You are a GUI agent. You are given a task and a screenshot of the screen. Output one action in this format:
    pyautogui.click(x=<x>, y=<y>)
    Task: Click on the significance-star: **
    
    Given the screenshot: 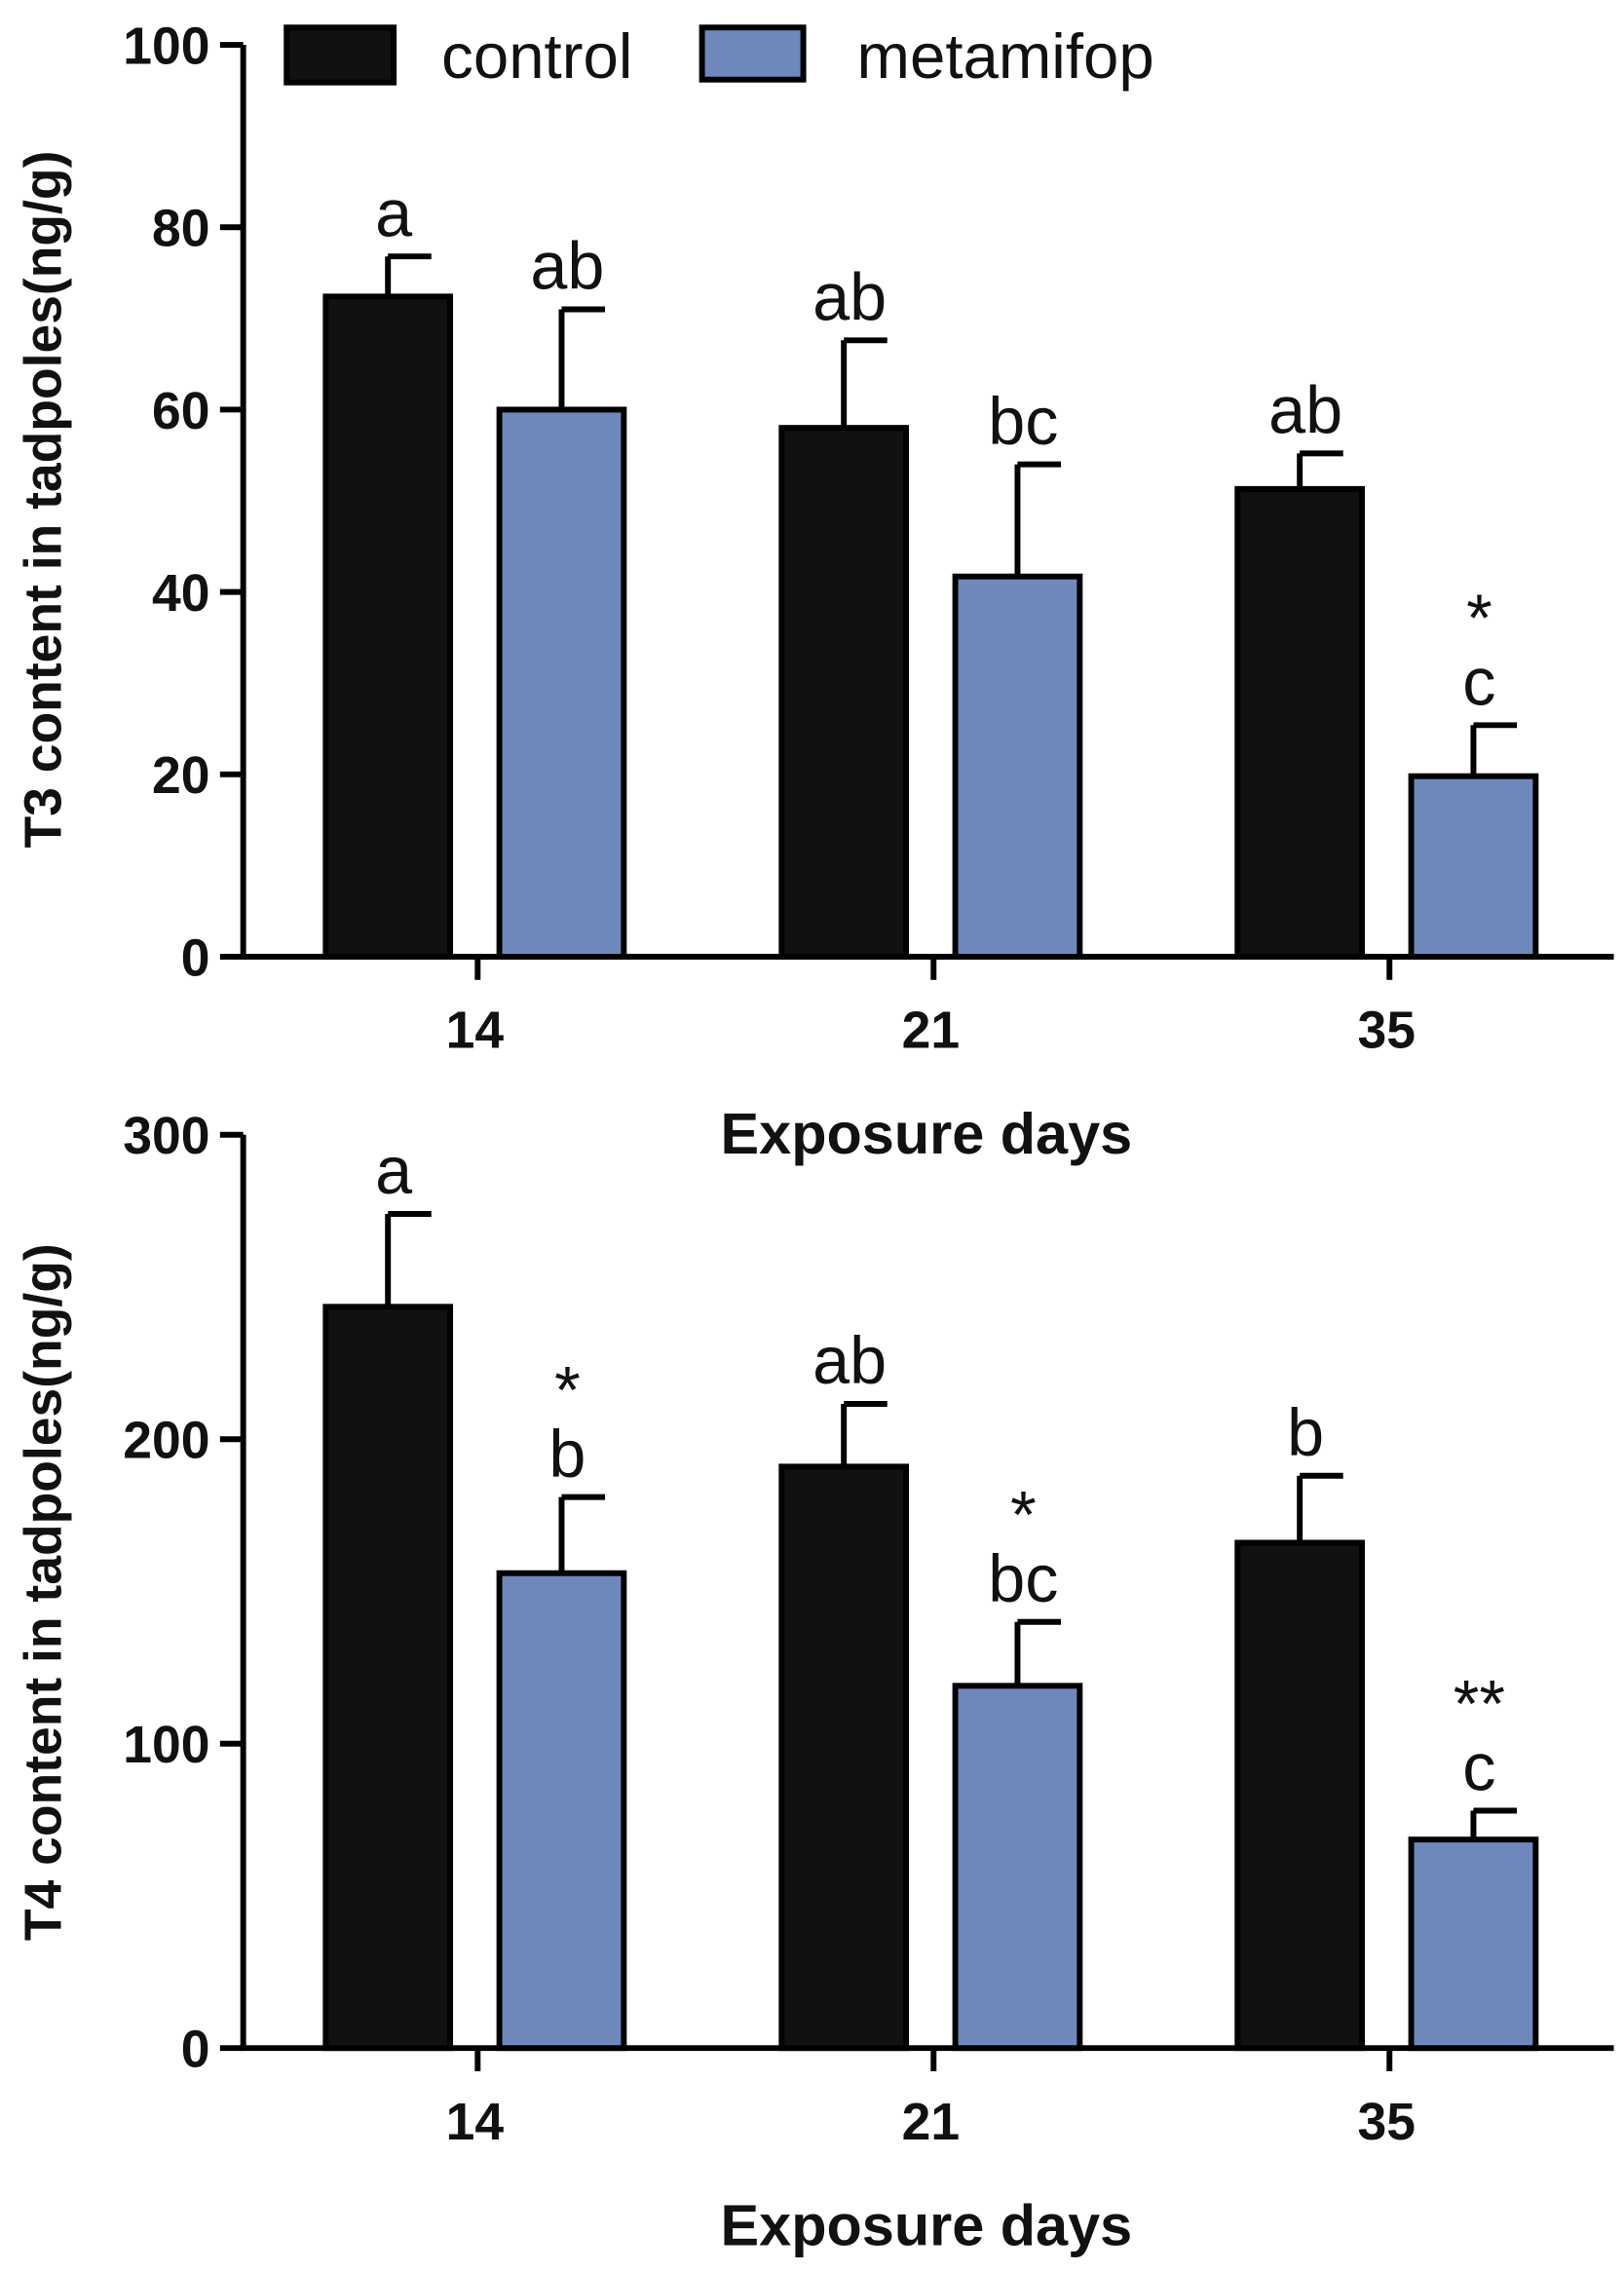 What is the action you would take?
    pyautogui.click(x=1479, y=1704)
    